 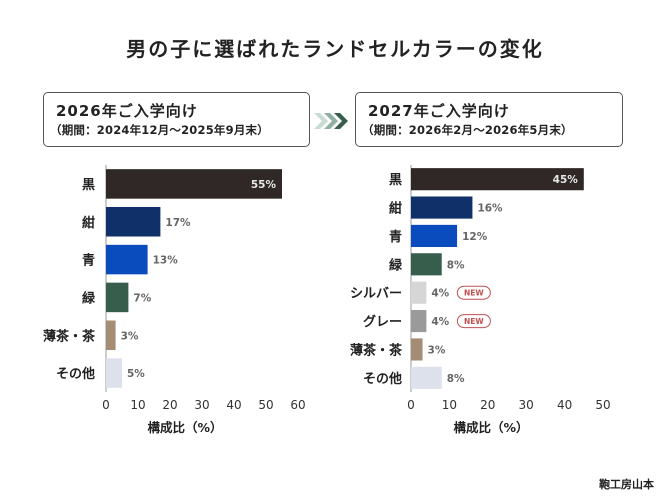 What do you see at coordinates (467, 130) in the screenshot?
I see `period-subtitle-2027: （期間：2026年2月〜2026年5月末）` at bounding box center [467, 130].